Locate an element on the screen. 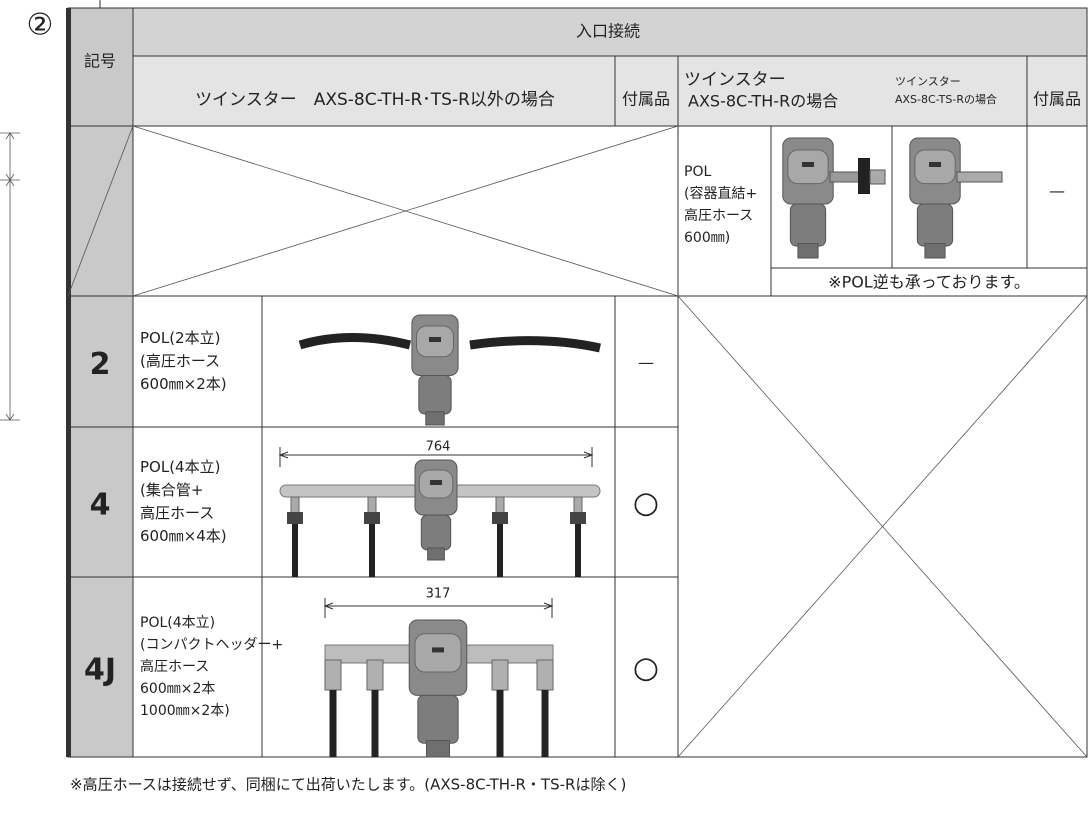 Image resolution: width=1090 pixels, height=823 pixels. header-inlet: 入口接続 is located at coordinates (608, 31).